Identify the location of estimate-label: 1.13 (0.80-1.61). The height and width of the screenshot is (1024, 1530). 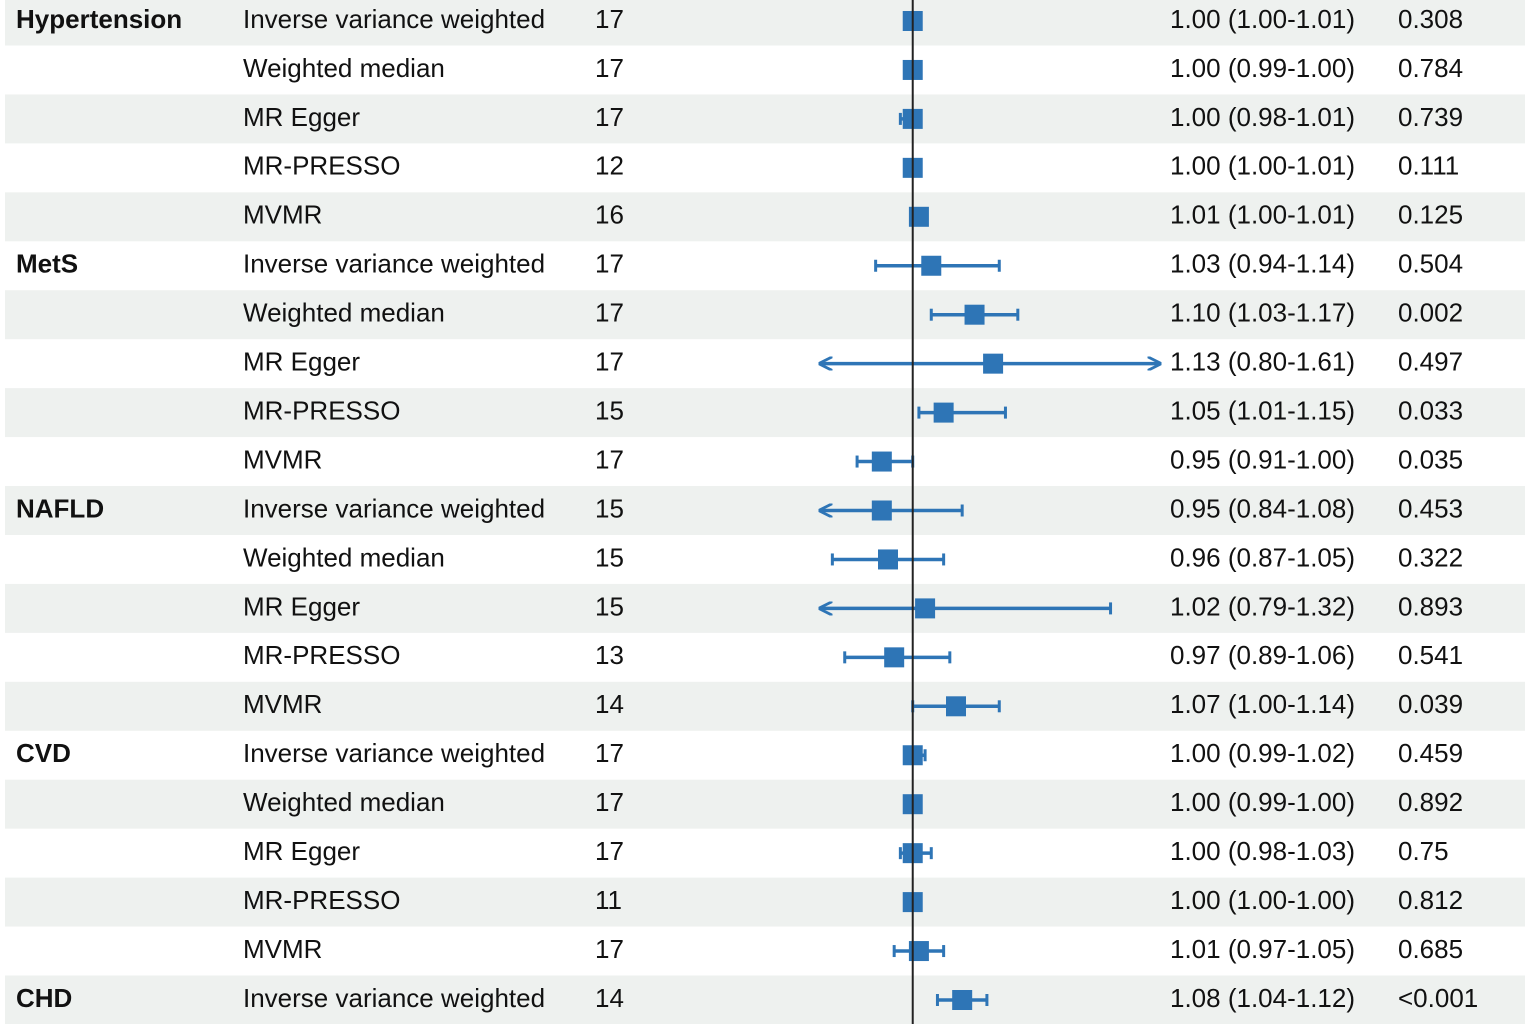
(1262, 362).